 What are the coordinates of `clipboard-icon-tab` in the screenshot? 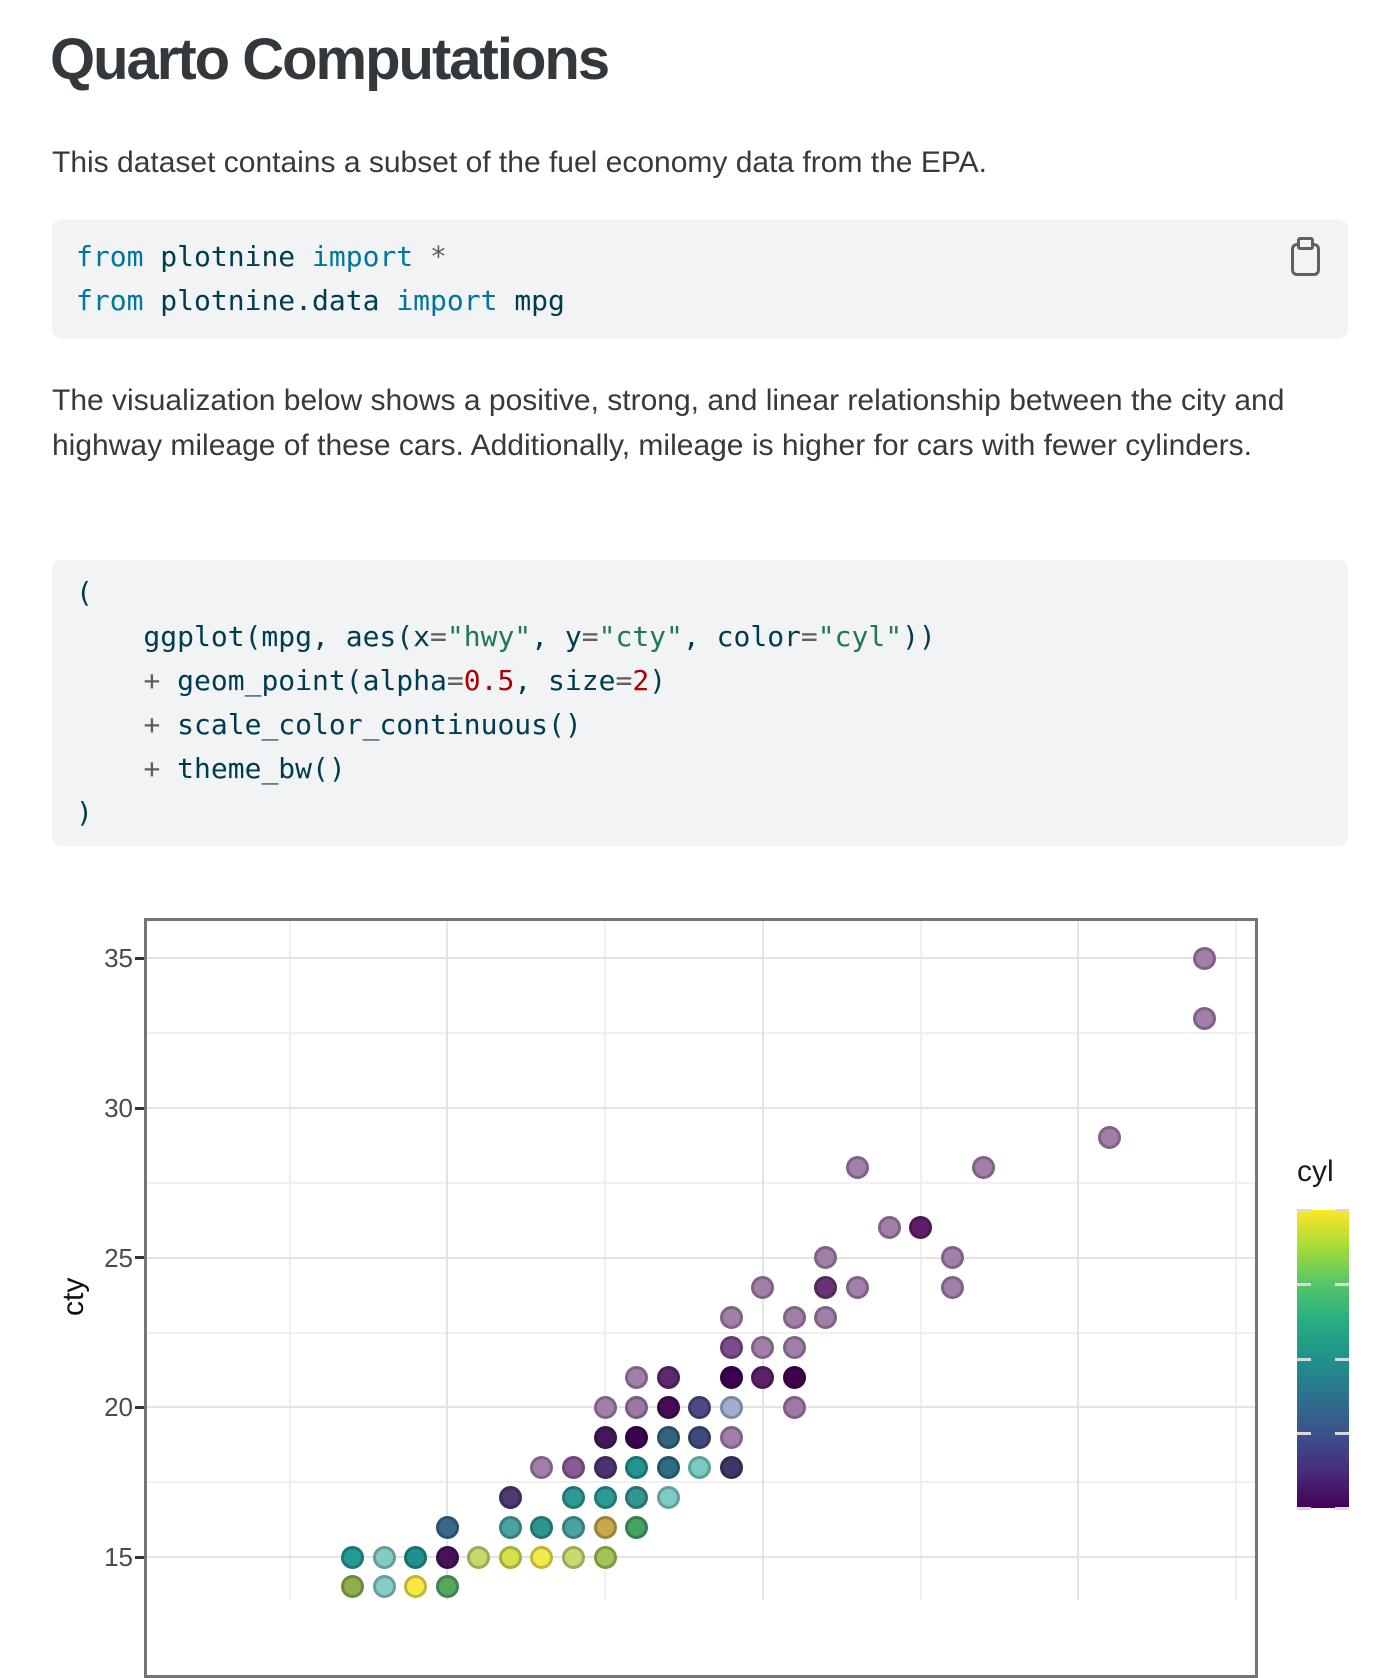 It's located at (1305, 243).